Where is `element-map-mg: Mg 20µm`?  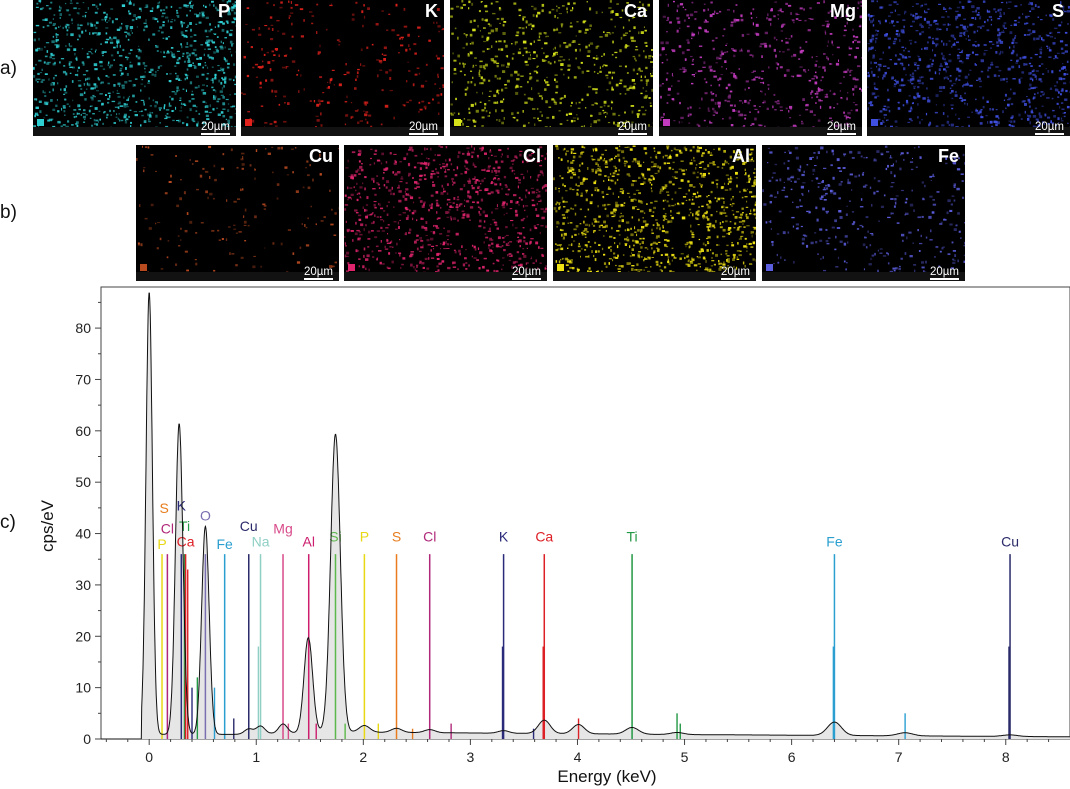
element-map-mg: Mg 20µm is located at coordinates (760, 68).